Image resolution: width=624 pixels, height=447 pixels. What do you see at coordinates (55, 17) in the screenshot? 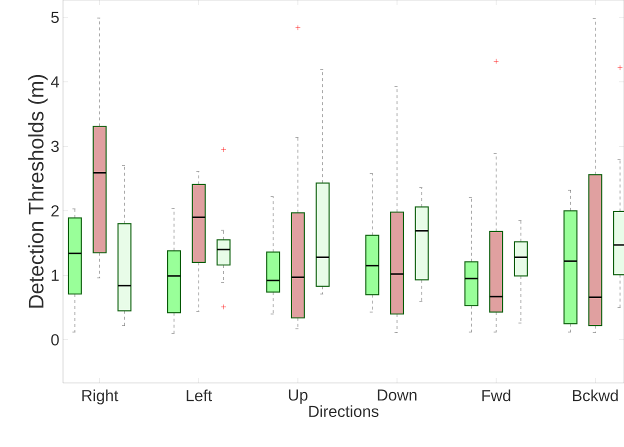
I see `y-tick-label: 5` at bounding box center [55, 17].